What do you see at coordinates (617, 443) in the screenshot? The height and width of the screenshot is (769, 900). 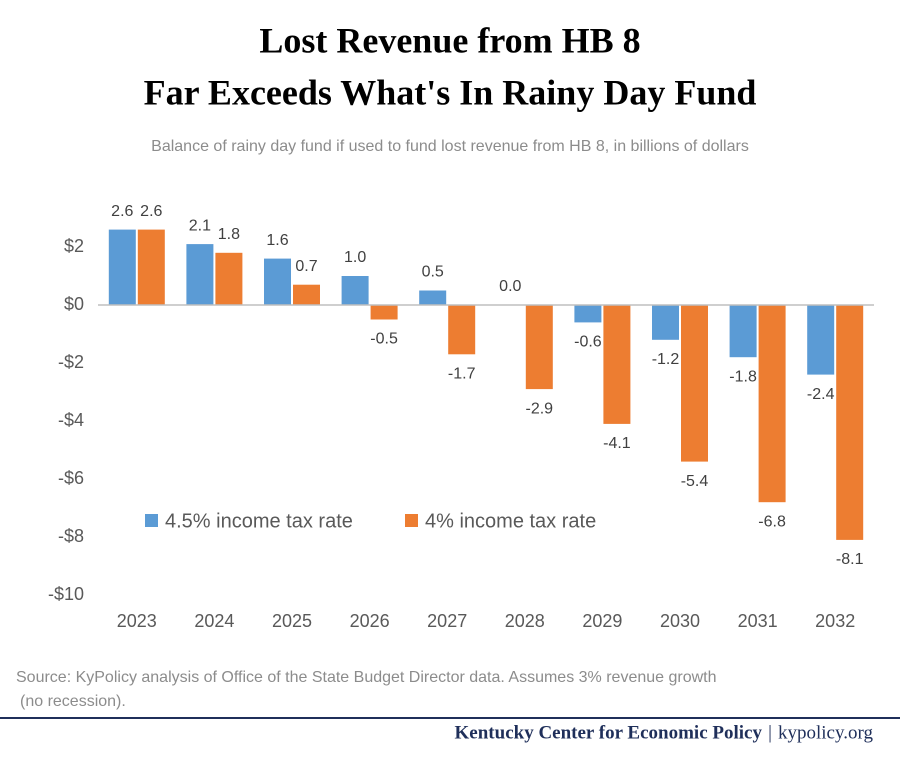 I see `data-label: -4.1` at bounding box center [617, 443].